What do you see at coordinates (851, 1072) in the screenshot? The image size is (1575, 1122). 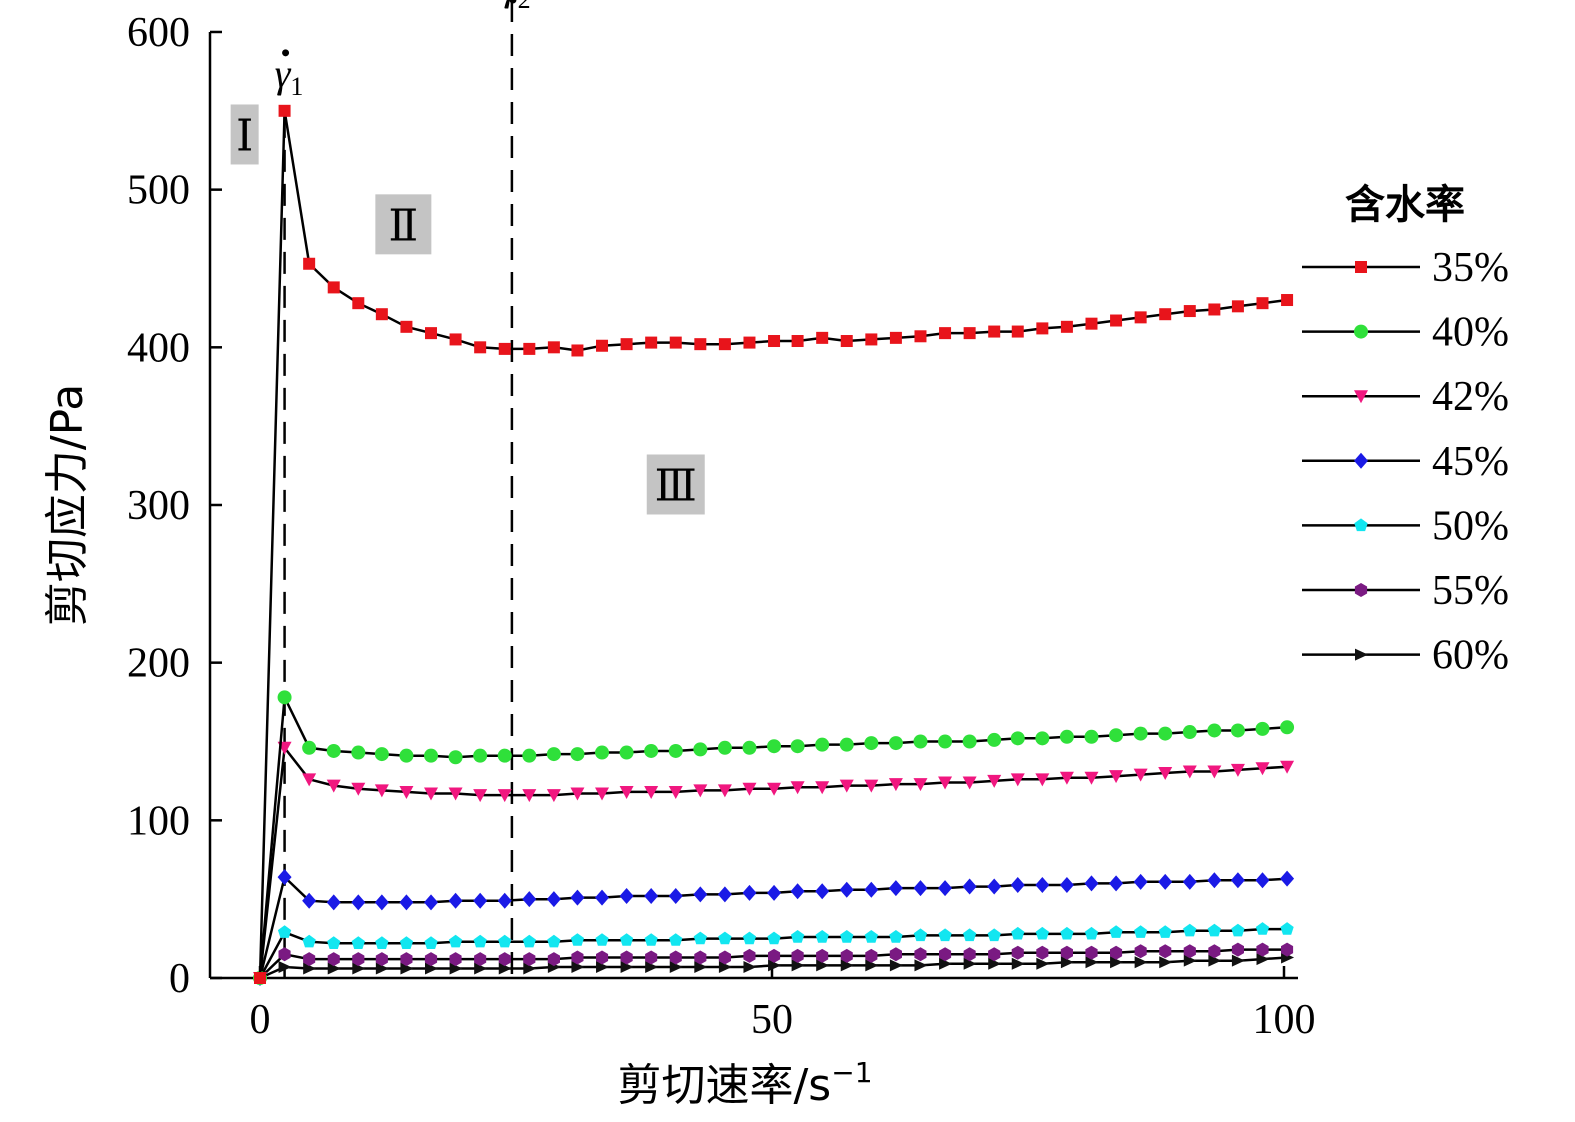 I see `x-axis-title-superscript: −1` at bounding box center [851, 1072].